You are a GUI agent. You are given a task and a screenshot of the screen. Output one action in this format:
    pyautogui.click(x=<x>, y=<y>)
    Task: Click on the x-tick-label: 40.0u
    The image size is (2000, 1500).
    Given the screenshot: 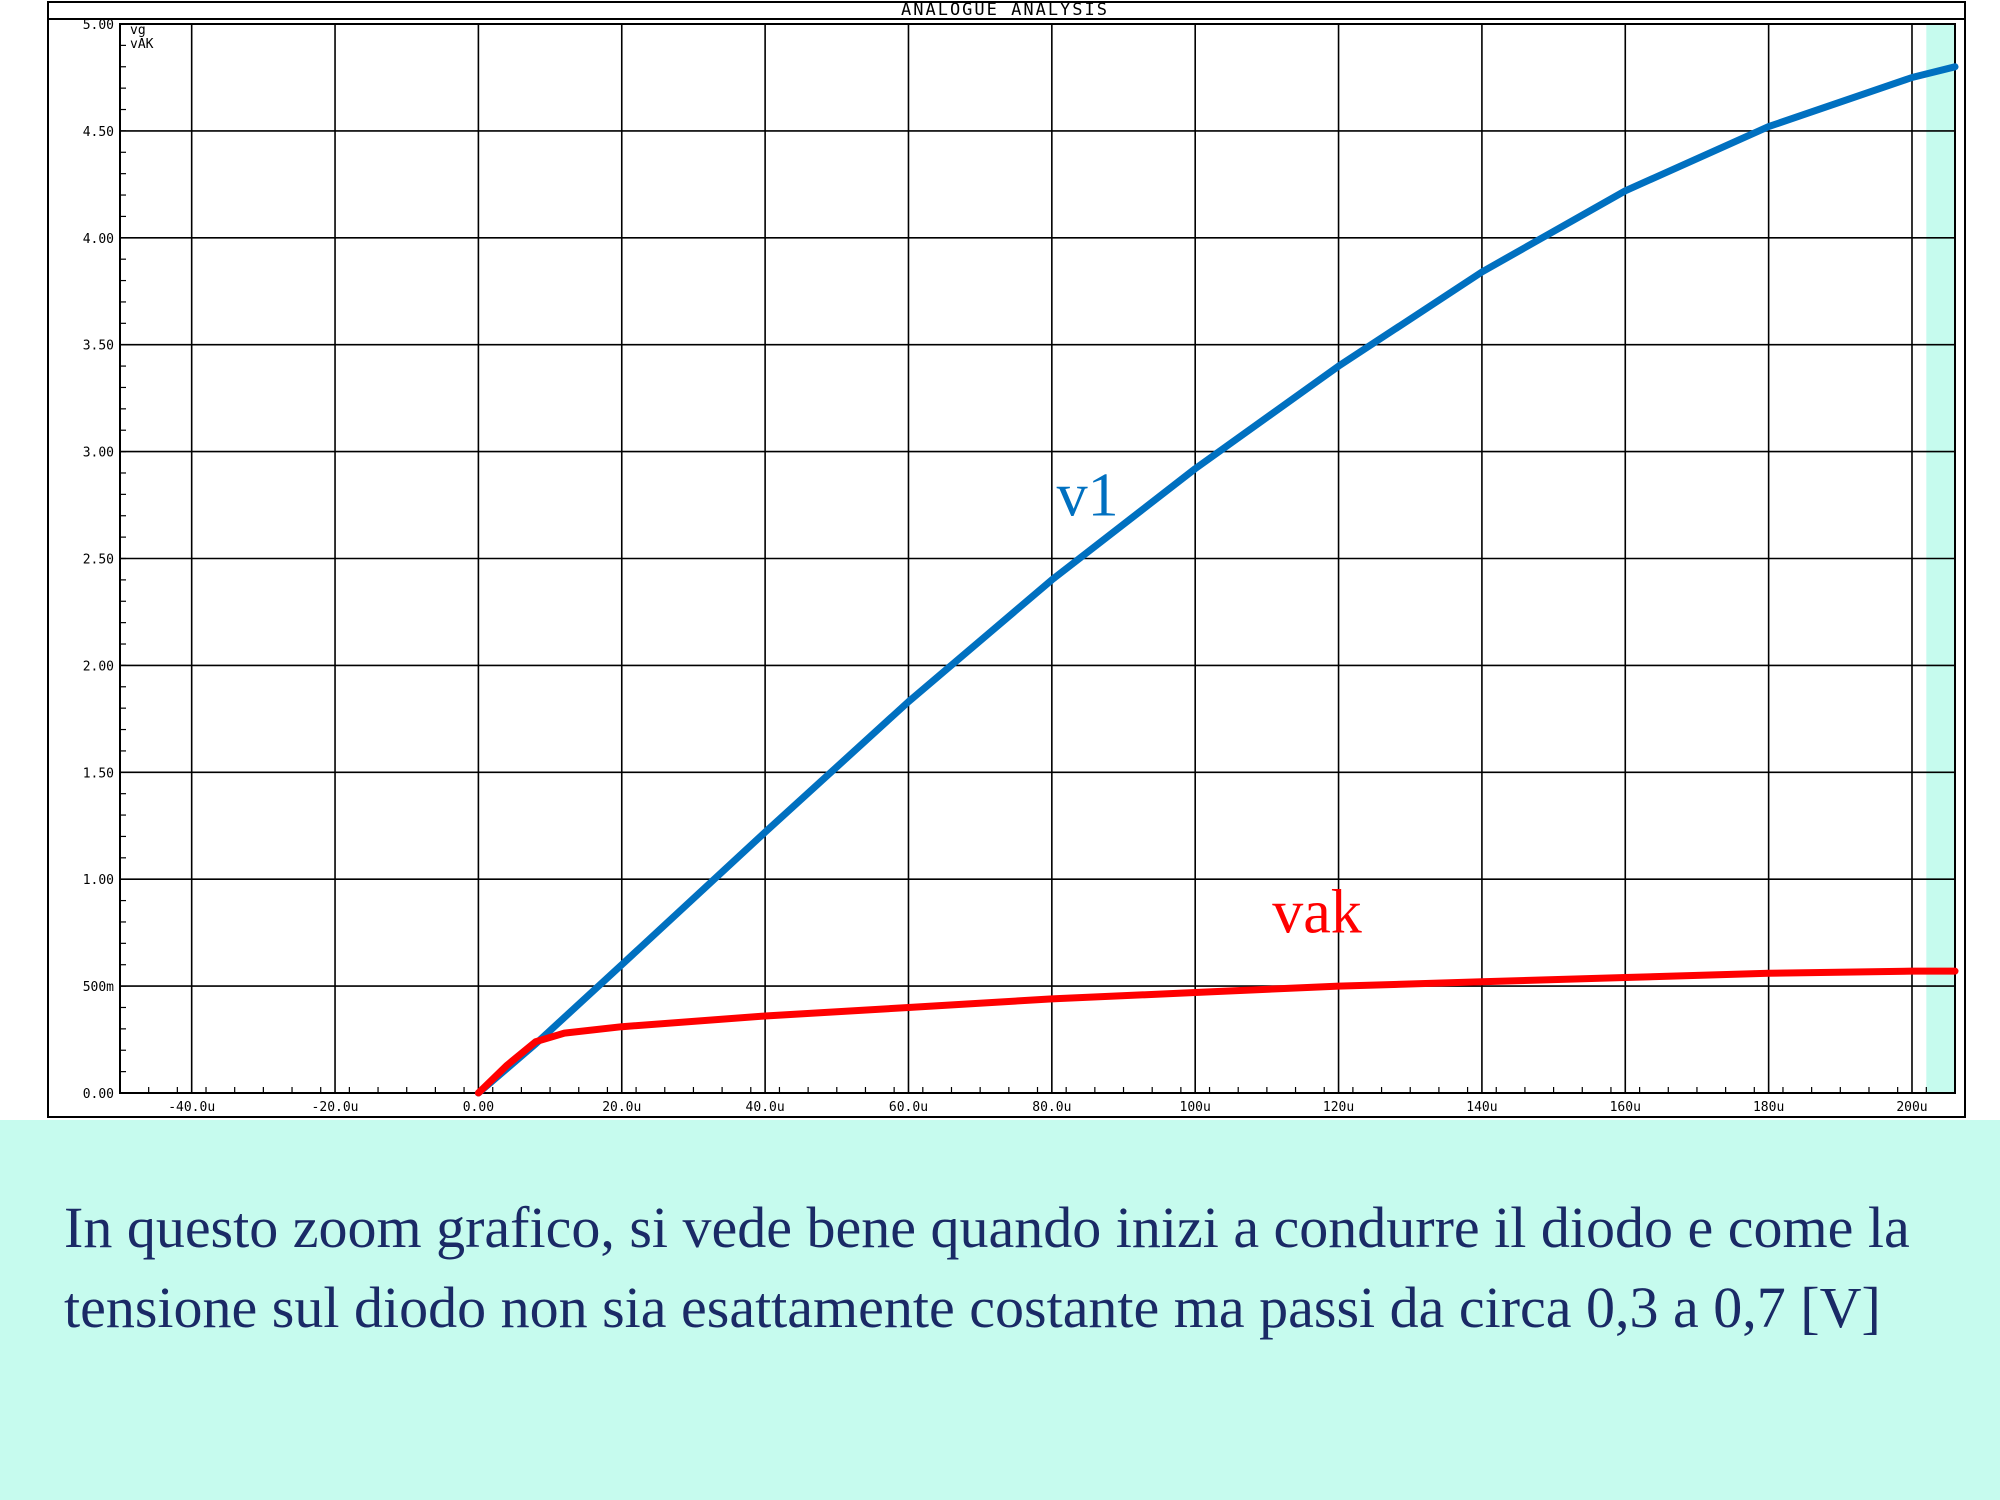 What is the action you would take?
    pyautogui.click(x=765, y=1107)
    